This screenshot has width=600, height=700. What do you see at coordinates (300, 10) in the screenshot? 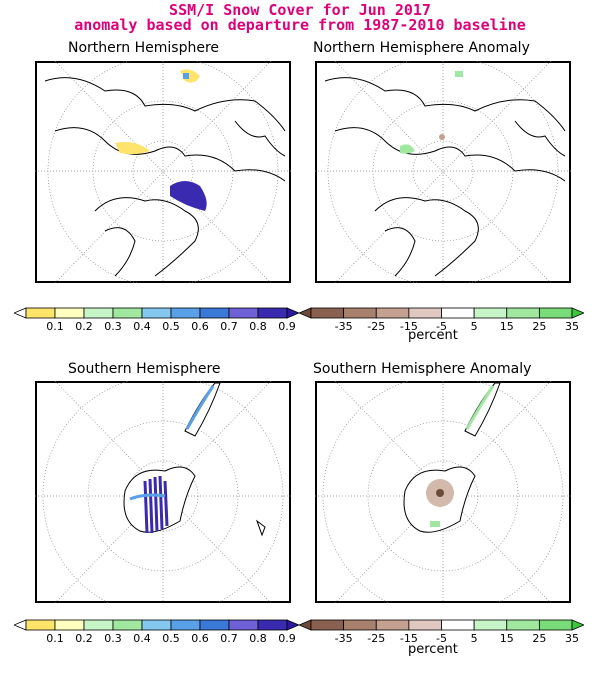
I see `figure-title: SSM/I Snow Cover for Jun 2017` at bounding box center [300, 10].